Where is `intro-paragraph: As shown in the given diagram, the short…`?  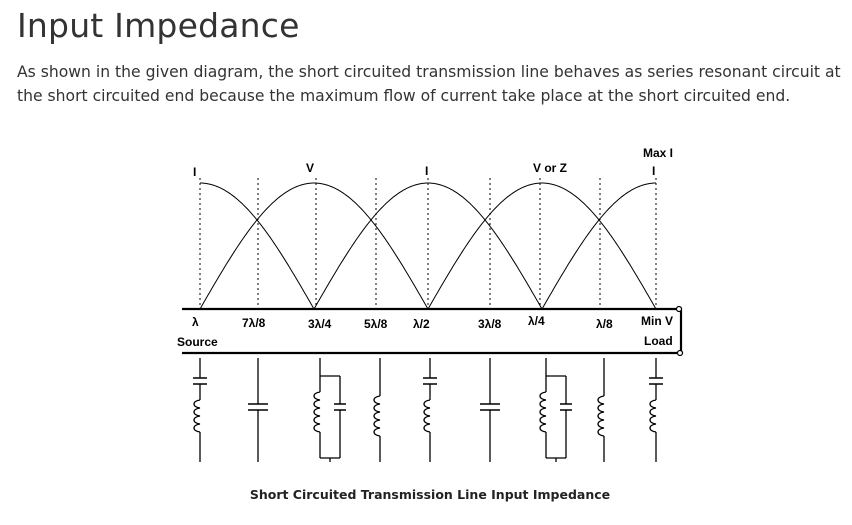 intro-paragraph: As shown in the given diagram, the short… is located at coordinates (429, 84).